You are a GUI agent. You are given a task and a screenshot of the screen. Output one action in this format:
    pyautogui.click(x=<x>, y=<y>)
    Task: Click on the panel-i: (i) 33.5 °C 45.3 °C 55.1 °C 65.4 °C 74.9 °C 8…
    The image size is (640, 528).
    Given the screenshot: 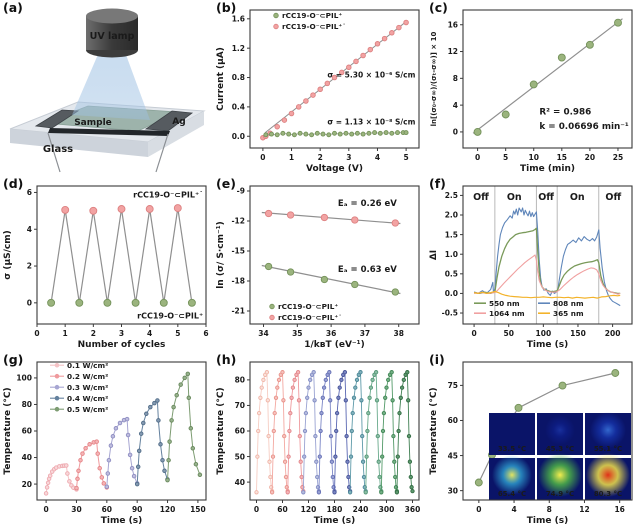 What is the action you would take?
    pyautogui.click(x=532, y=440)
    